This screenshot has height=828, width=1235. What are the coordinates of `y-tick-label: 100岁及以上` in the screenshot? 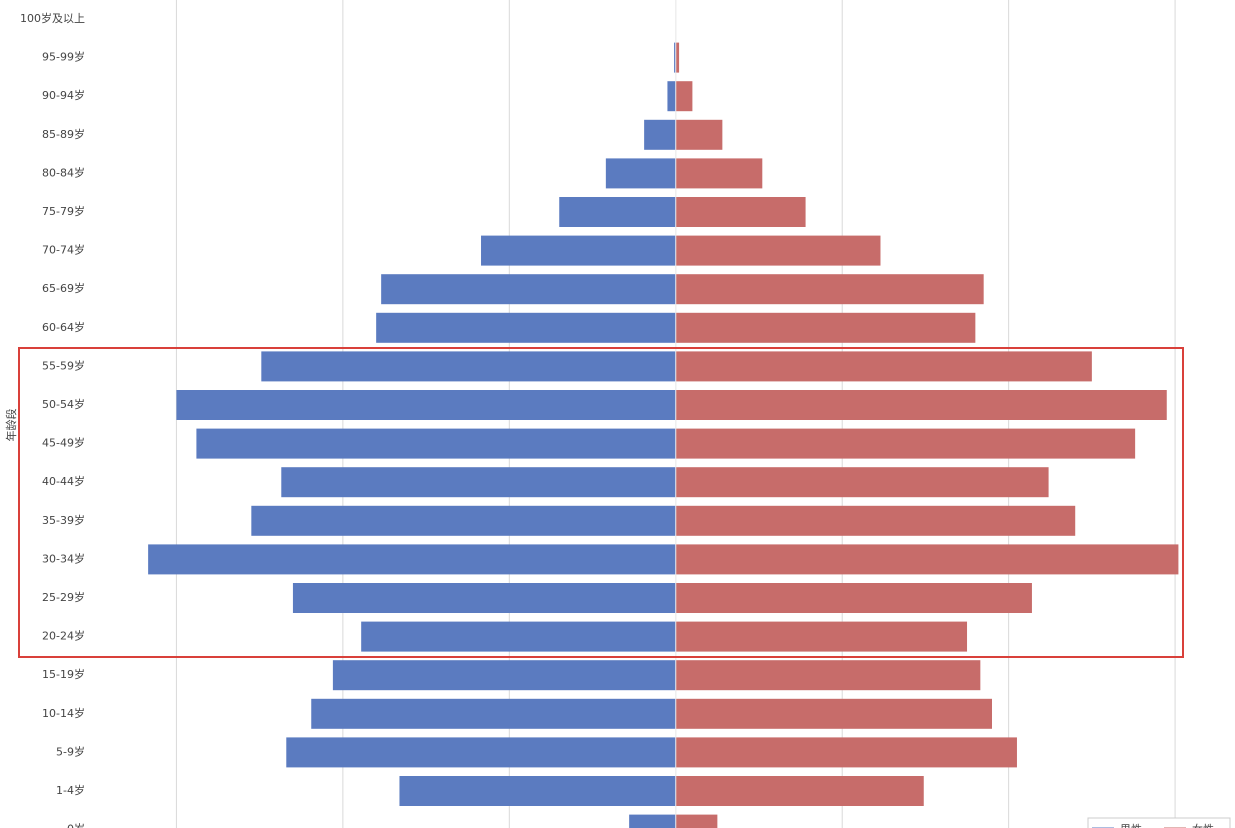 It's located at (52, 18).